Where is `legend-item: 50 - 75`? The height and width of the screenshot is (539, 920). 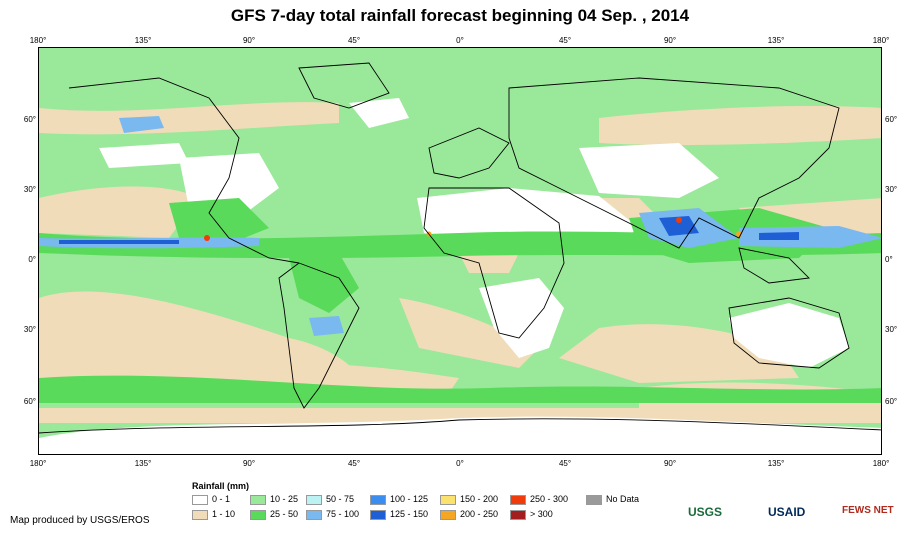 legend-item: 50 - 75 is located at coordinates (330, 499).